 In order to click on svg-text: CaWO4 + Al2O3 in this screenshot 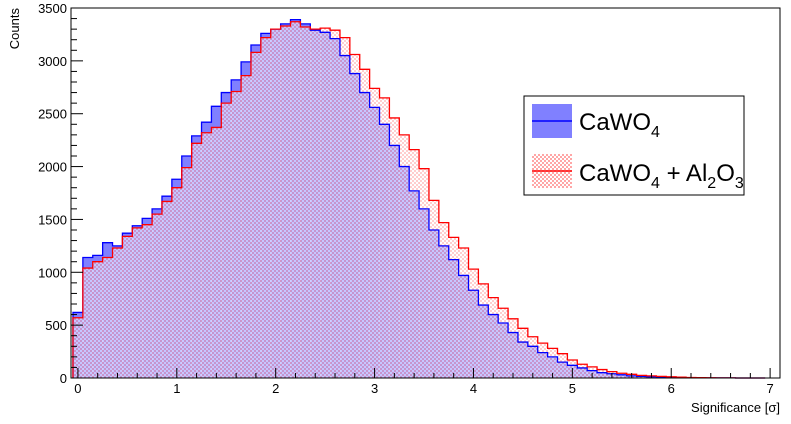, I will do `click(661, 176)`.